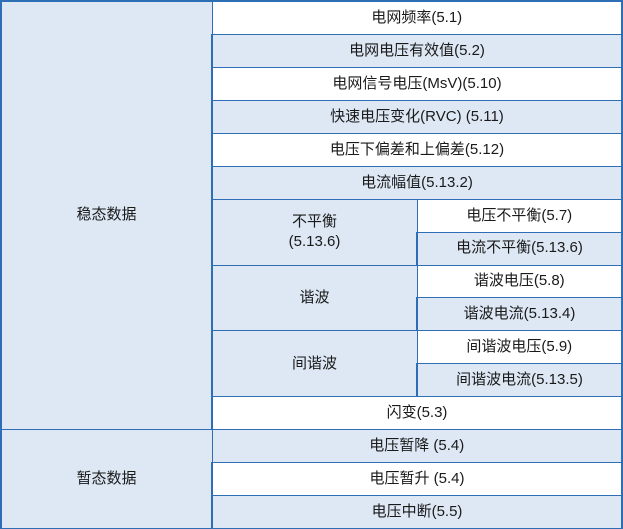 This screenshot has height=529, width=623. I want to click on item-cell-voltage-dip: 电压暂降 (5.4), so click(417, 446).